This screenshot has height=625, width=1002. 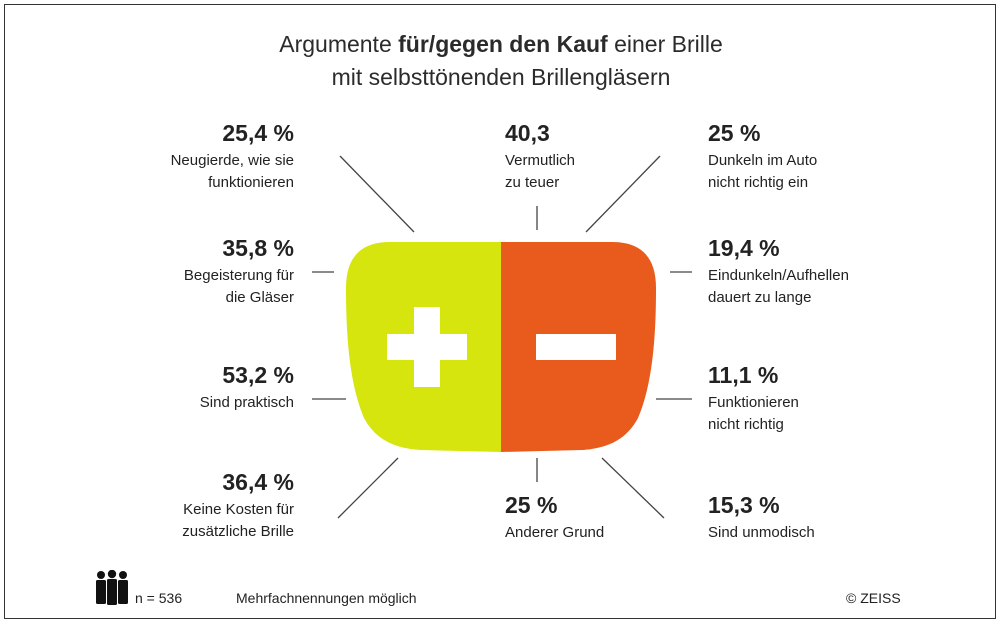 What do you see at coordinates (527, 133) in the screenshot?
I see `con-top-value: 40,3` at bounding box center [527, 133].